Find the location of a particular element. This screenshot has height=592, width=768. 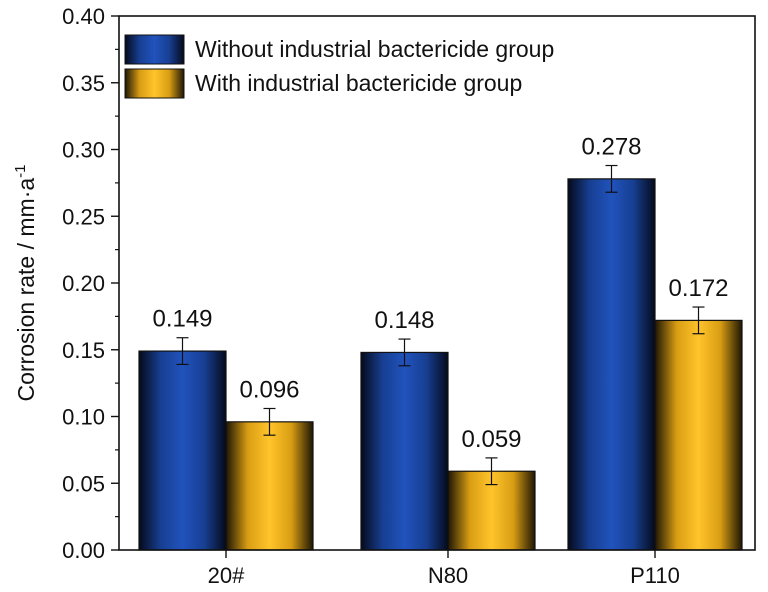

y-tick-label: 0.25 is located at coordinates (83, 216).